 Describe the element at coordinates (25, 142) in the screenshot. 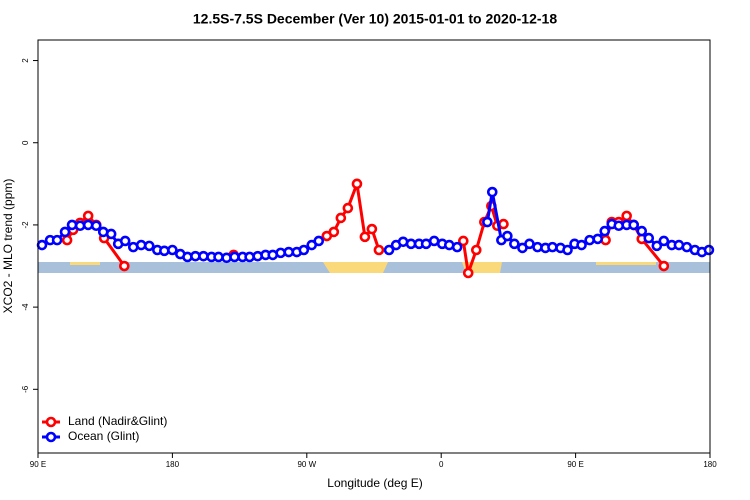

I see `y-tick-label: 0` at that location.